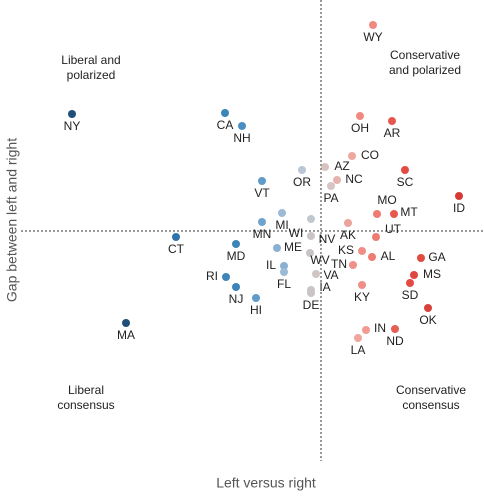 This screenshot has width=484, height=496. Describe the element at coordinates (354, 179) in the screenshot. I see `point-label: NC` at that location.